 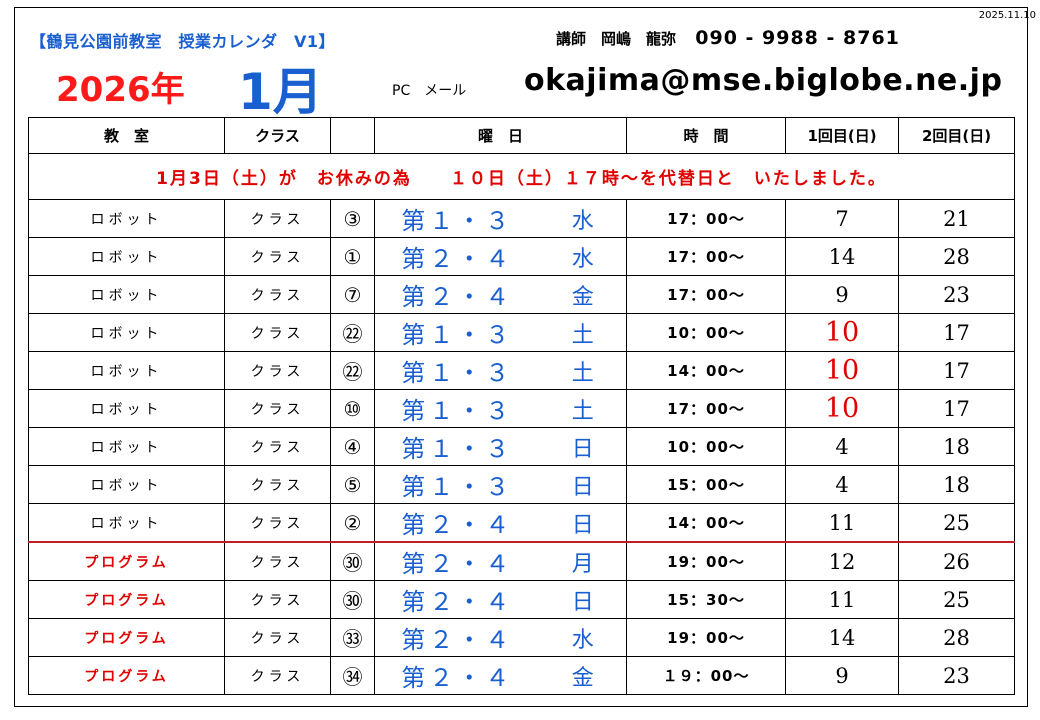 I want to click on first-date-cell: 12, so click(x=842, y=561).